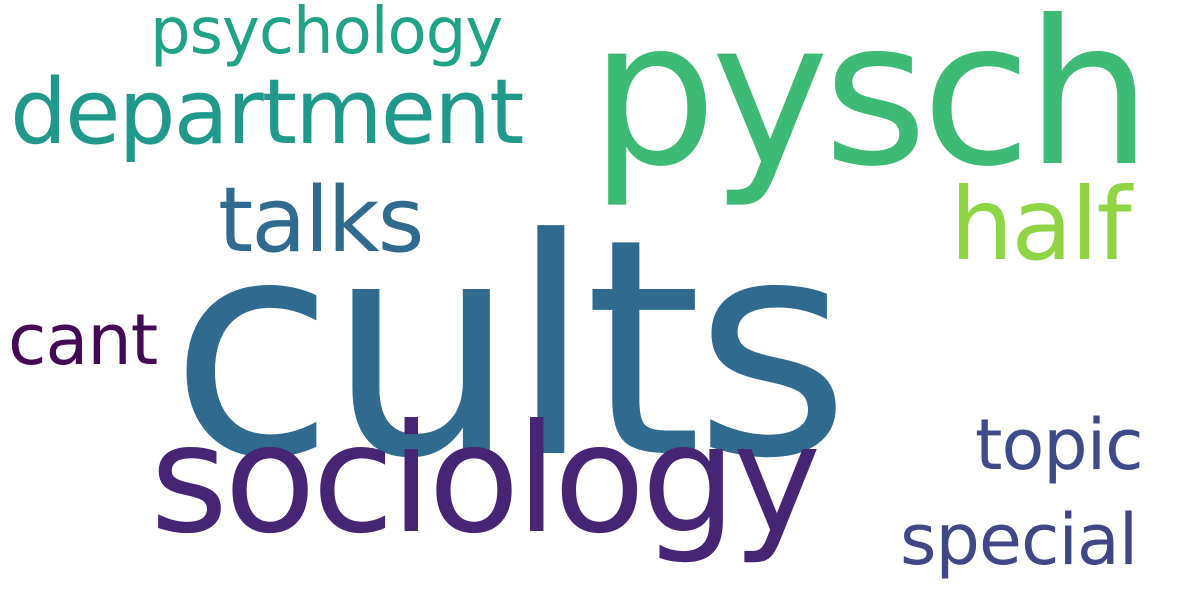  Describe the element at coordinates (1019, 540) in the screenshot. I see `word-special: special` at that location.